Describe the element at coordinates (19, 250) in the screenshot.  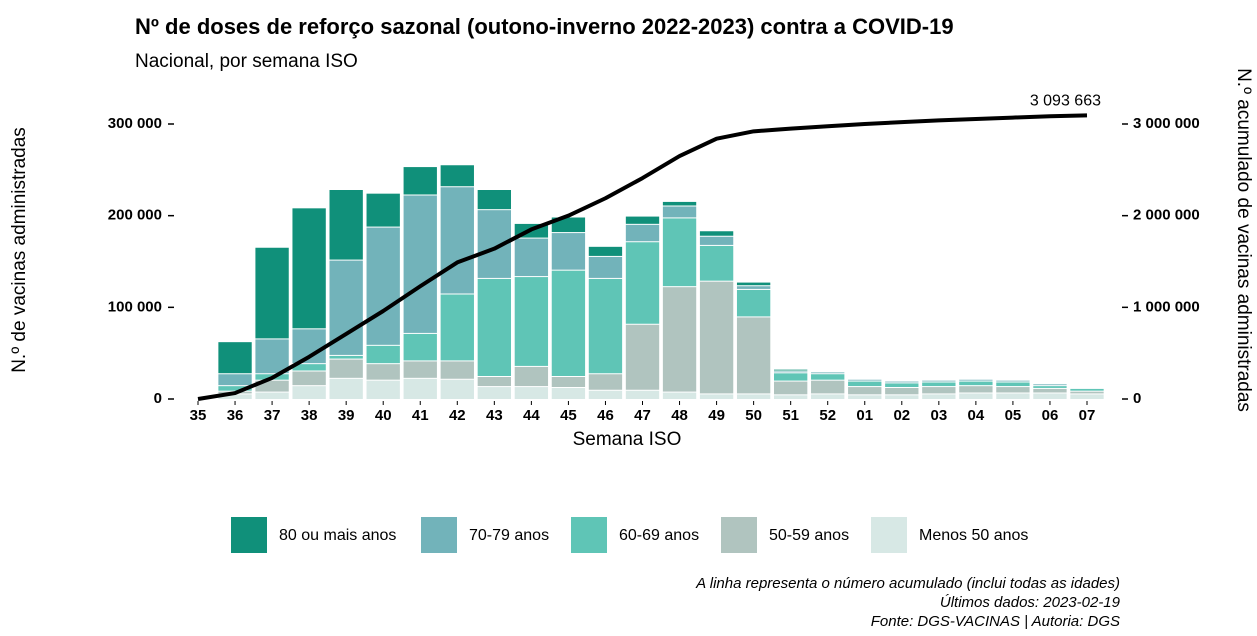
I see `y-axis-title: N.º de vacinas administradas` at that location.